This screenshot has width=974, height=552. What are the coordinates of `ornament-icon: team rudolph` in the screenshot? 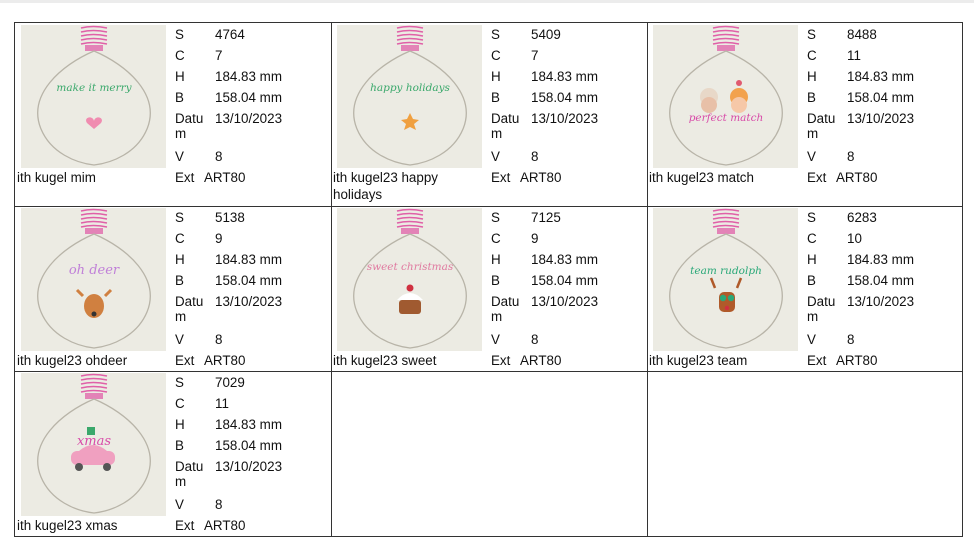 It's located at (726, 278).